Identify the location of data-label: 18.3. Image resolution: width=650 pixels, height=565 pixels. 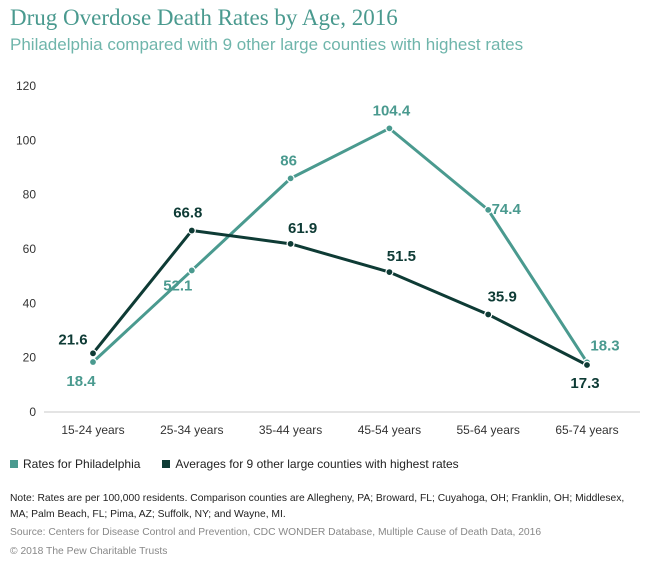
(604, 345).